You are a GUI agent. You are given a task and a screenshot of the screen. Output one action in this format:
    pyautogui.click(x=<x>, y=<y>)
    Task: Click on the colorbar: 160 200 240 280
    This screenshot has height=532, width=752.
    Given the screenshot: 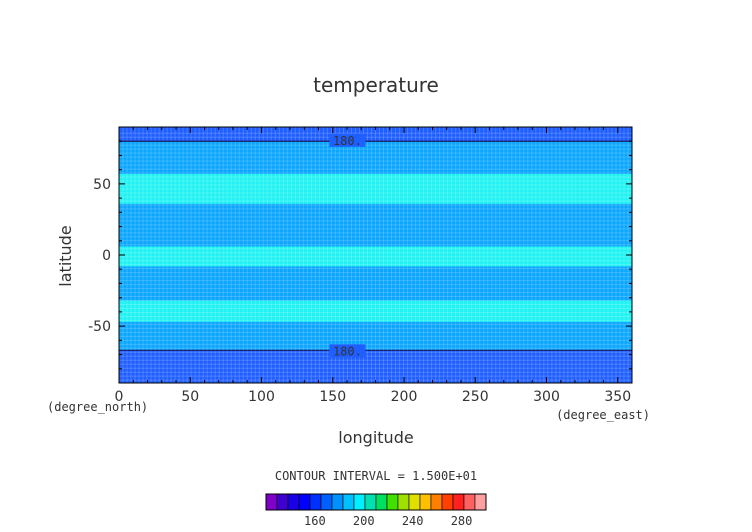 What is the action you would take?
    pyautogui.click(x=376, y=510)
    